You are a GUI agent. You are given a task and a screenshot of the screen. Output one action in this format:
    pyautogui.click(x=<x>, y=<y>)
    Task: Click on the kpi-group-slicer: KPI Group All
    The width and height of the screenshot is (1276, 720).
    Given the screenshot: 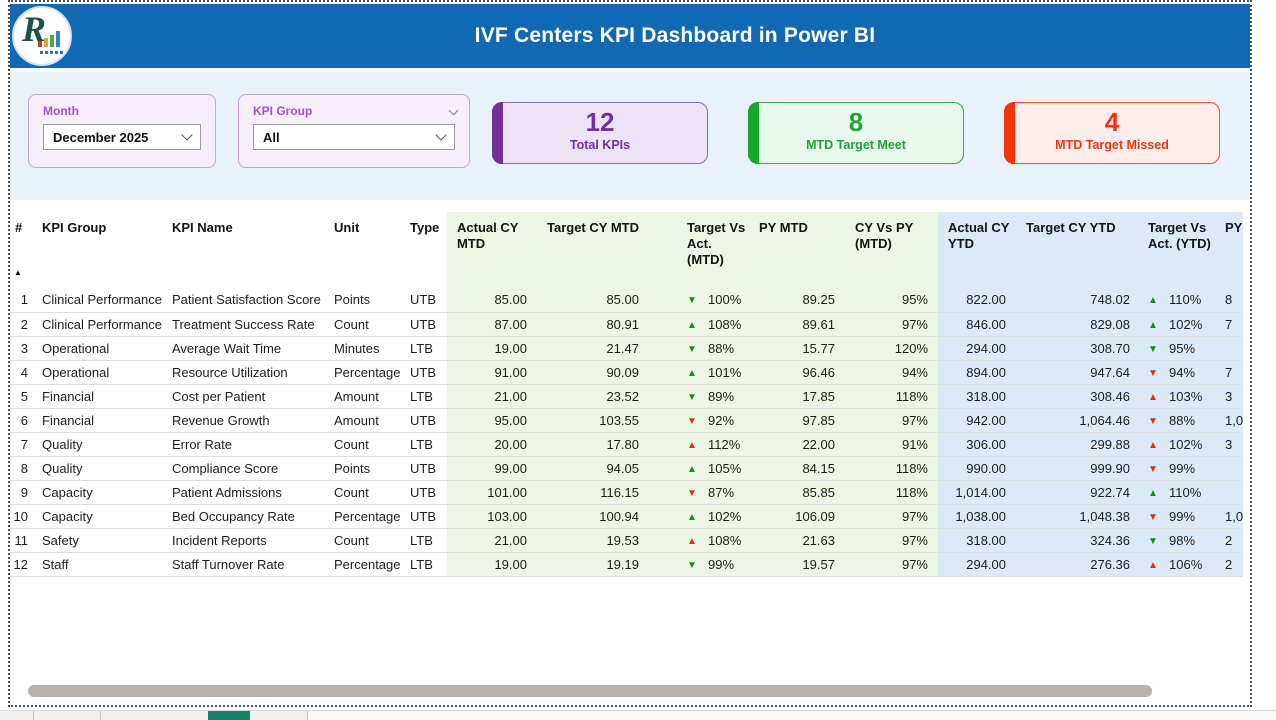 What is the action you would take?
    pyautogui.click(x=354, y=131)
    